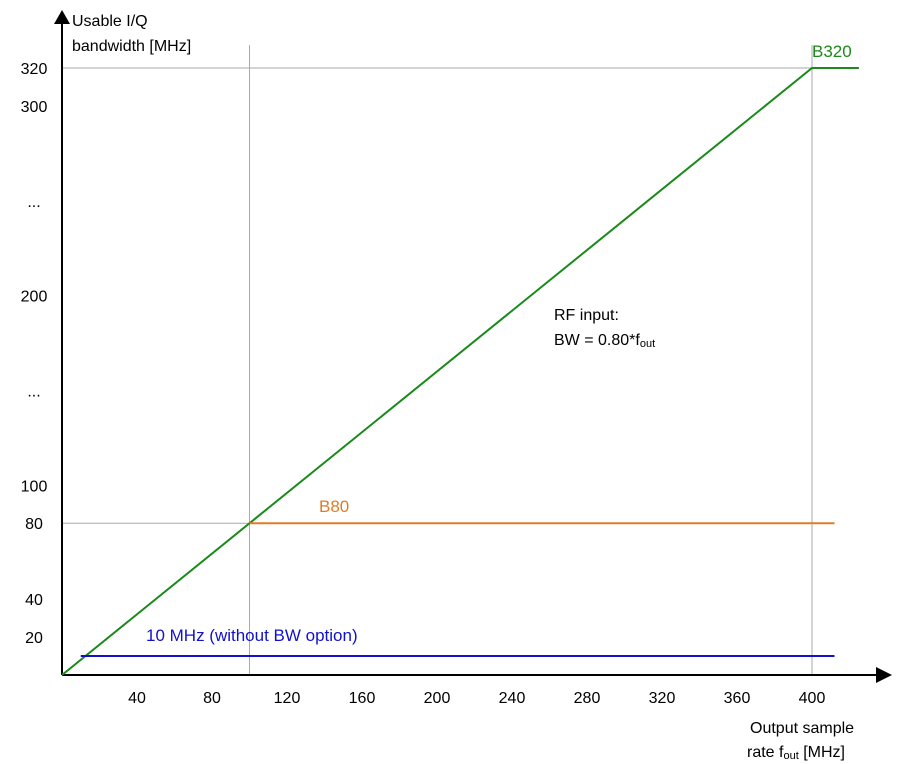  I want to click on x-axis-label-unit: [MHz], so click(822, 752).